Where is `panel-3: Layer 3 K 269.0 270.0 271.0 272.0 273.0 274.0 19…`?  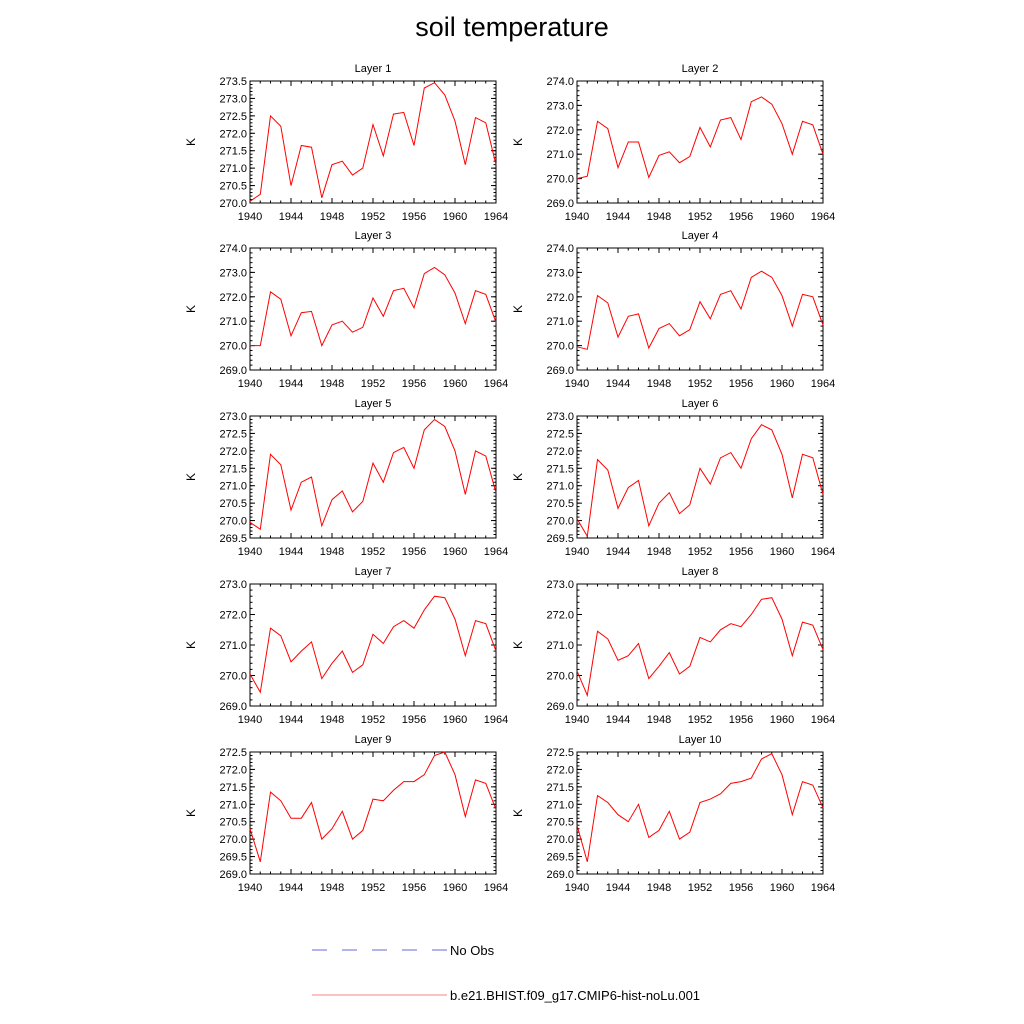 panel-3: Layer 3 K 269.0 270.0 271.0 272.0 273.0 274.0 19… is located at coordinates (346, 310).